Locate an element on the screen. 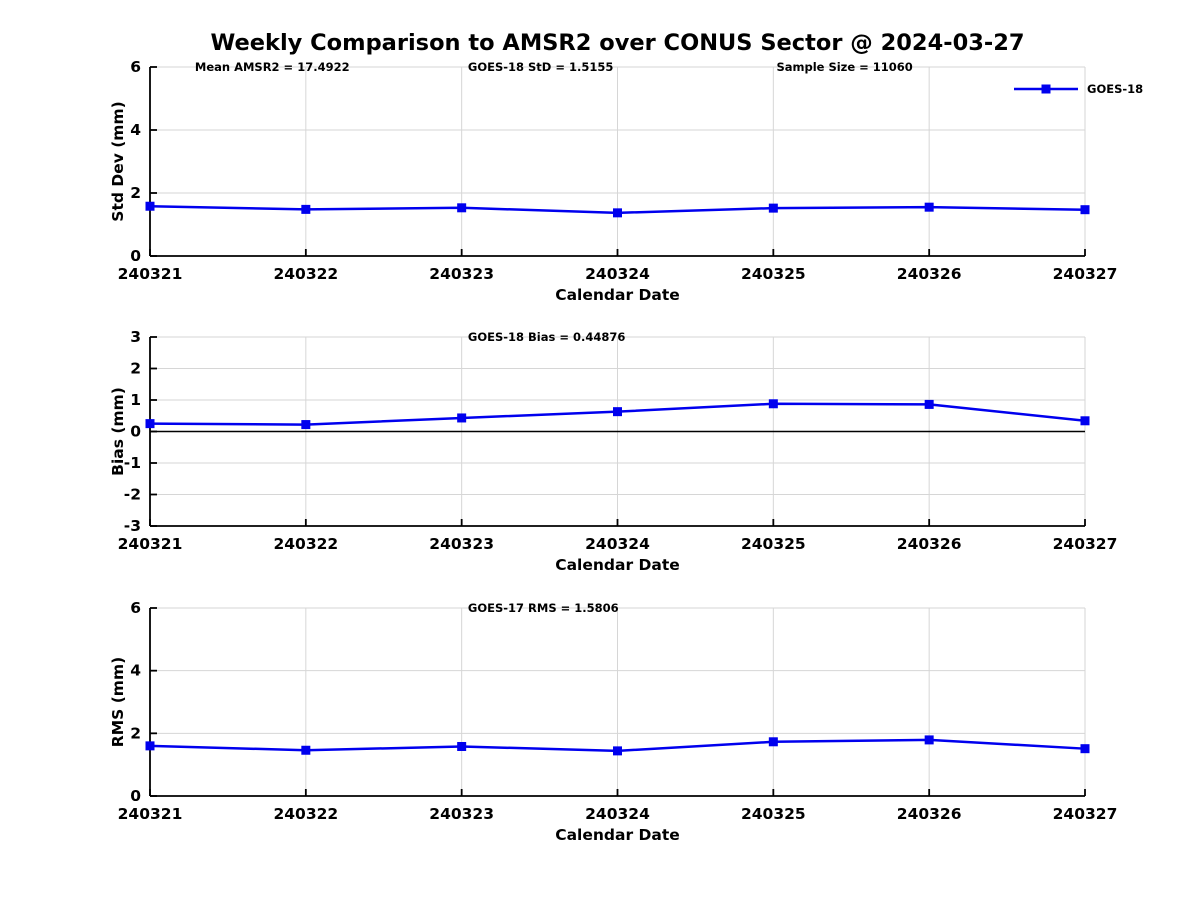 Image resolution: width=1200 pixels, height=900 pixels. y-tick-label: 3 is located at coordinates (135, 337).